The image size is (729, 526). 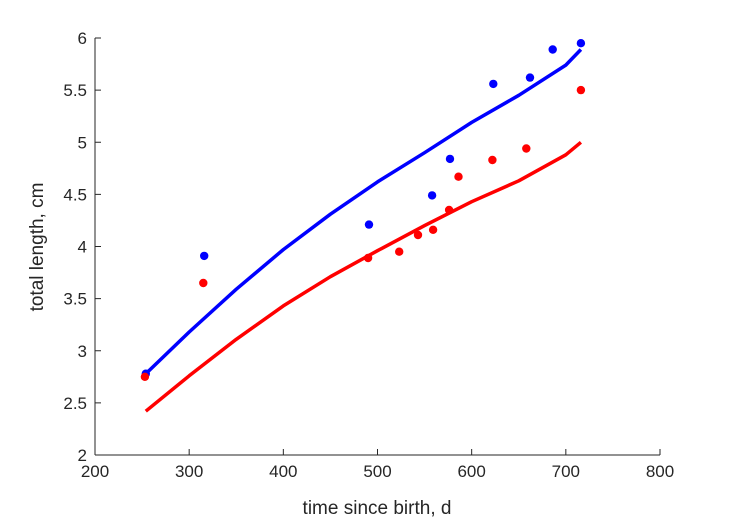 What do you see at coordinates (75, 299) in the screenshot?
I see `y-tick-label: 3.5` at bounding box center [75, 299].